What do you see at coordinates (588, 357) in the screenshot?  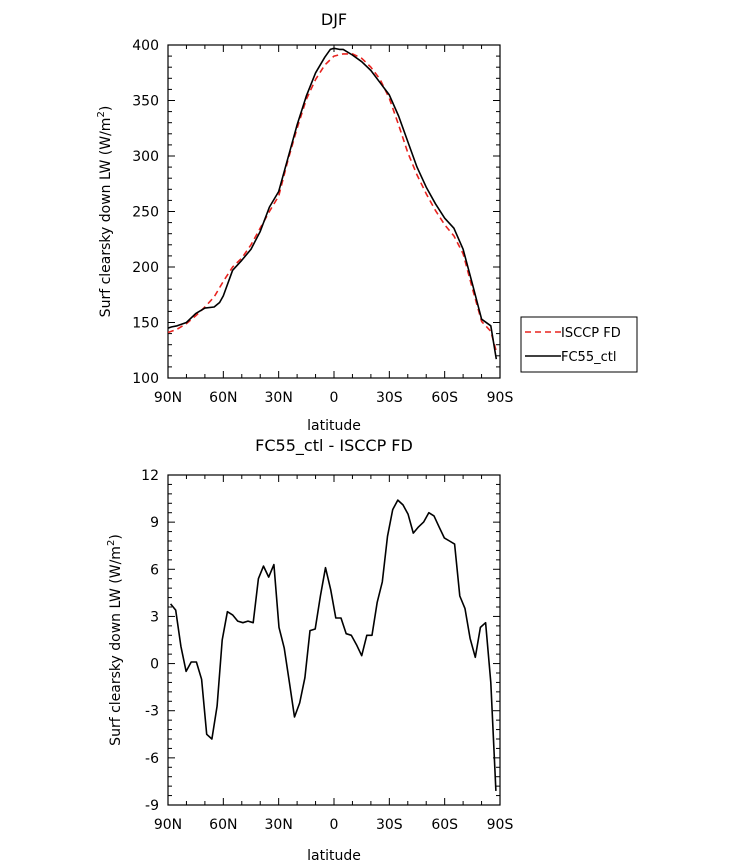 I see `legend-label: FC55_ctl` at bounding box center [588, 357].